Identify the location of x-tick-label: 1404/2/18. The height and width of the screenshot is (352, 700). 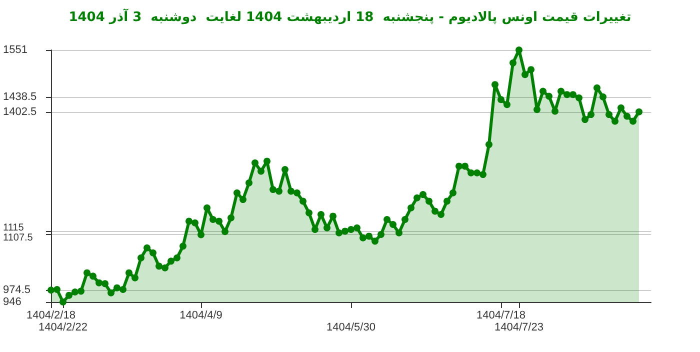
(51, 316).